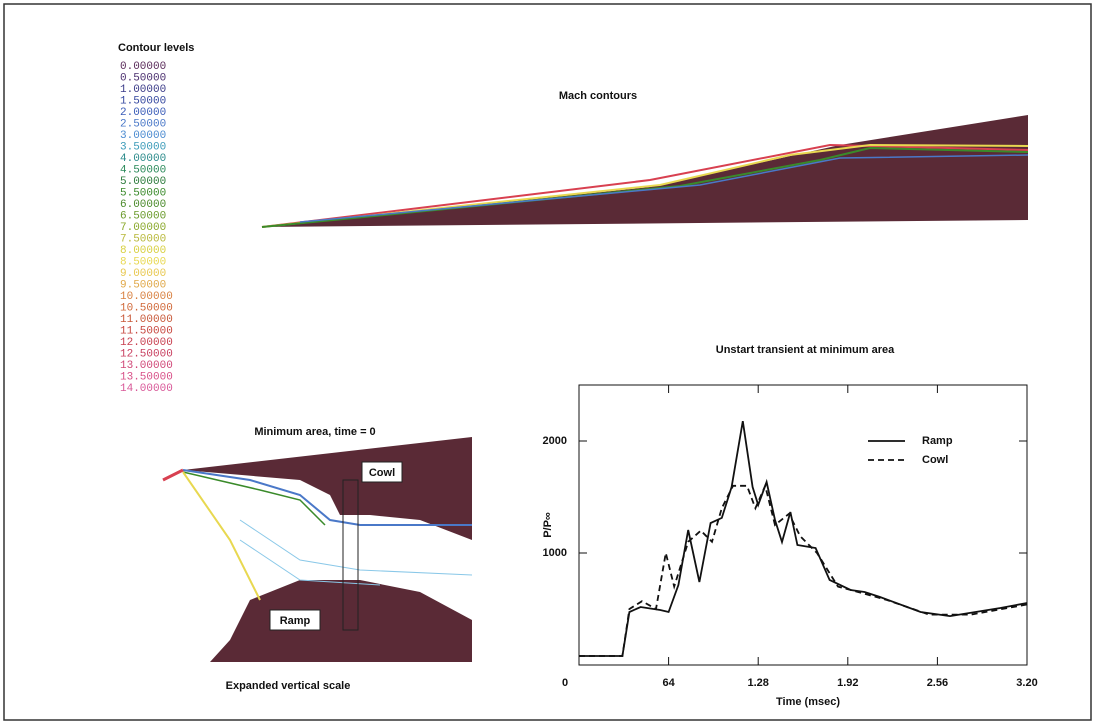 The image size is (1095, 724). I want to click on window, so click(350, 555).